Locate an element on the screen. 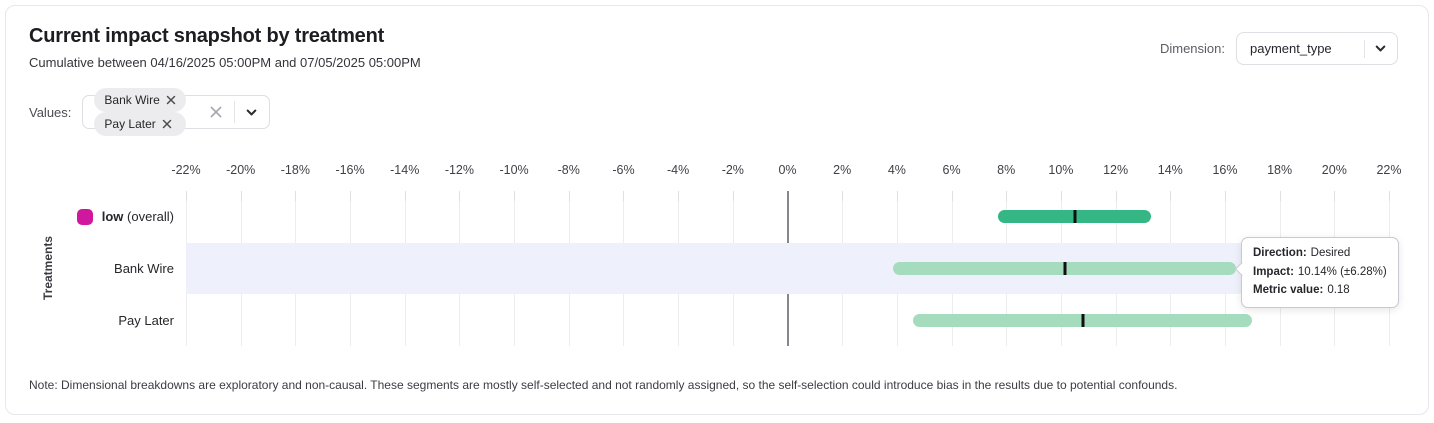  filter-chip-label: Bank Wire is located at coordinates (132, 100).